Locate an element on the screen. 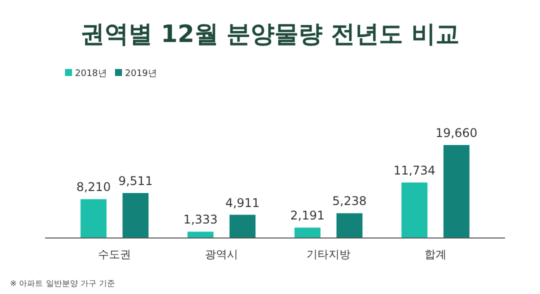  data-label: 8,210 is located at coordinates (93, 187).